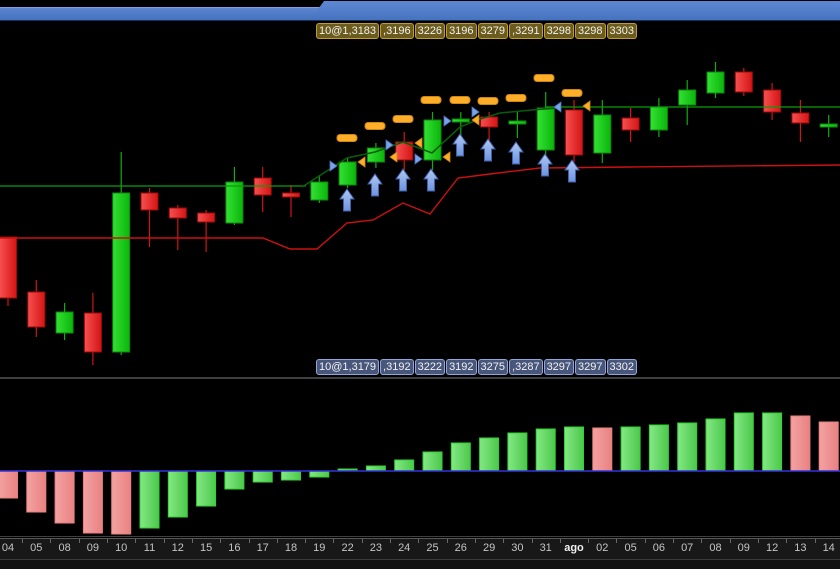 The image size is (840, 569). I want to click on panel-divider, so click(420, 536).